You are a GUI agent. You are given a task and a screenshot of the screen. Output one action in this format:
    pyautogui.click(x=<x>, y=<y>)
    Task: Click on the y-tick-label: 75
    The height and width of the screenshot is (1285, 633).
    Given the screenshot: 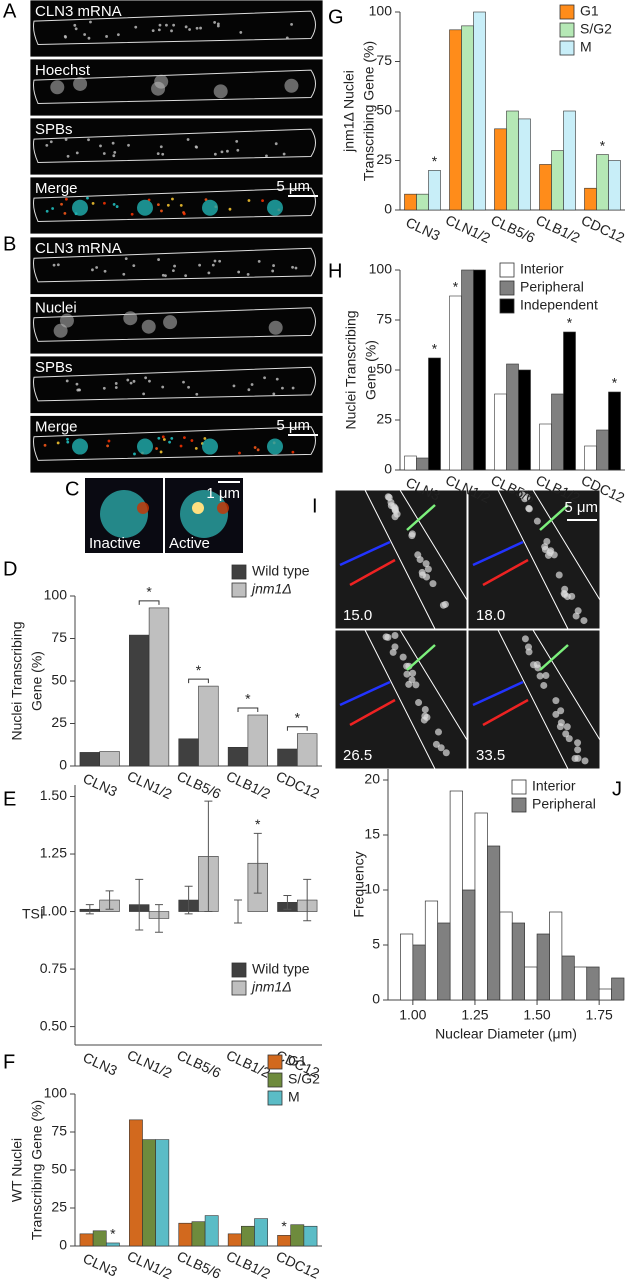 What is the action you would take?
    pyautogui.click(x=384, y=319)
    